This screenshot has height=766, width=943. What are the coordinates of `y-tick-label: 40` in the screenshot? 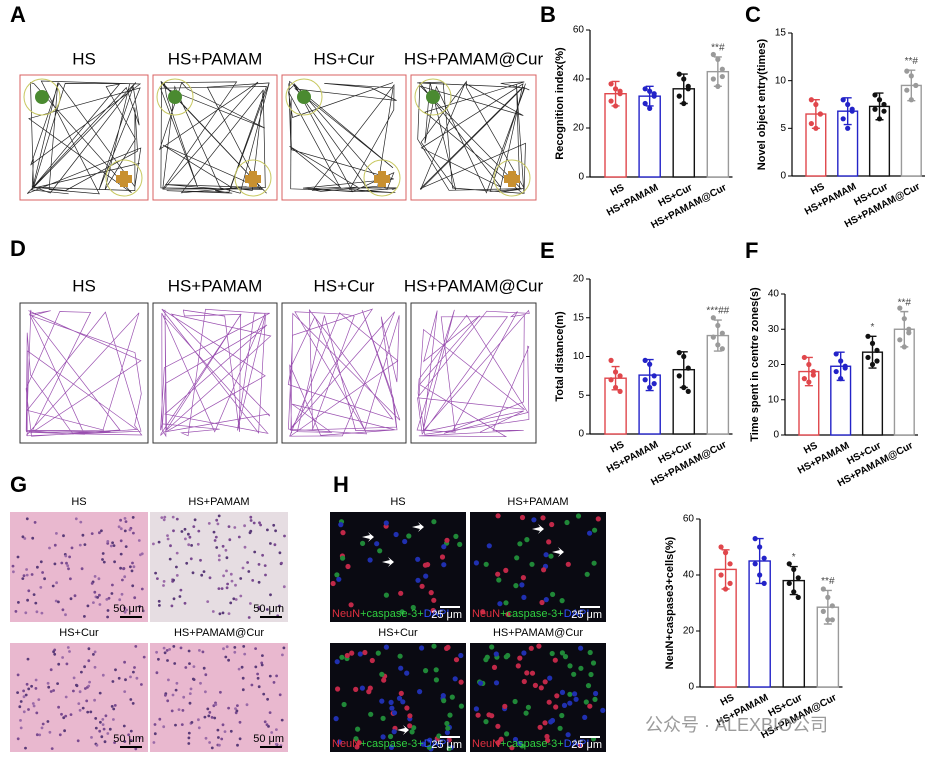 It's located at (774, 294).